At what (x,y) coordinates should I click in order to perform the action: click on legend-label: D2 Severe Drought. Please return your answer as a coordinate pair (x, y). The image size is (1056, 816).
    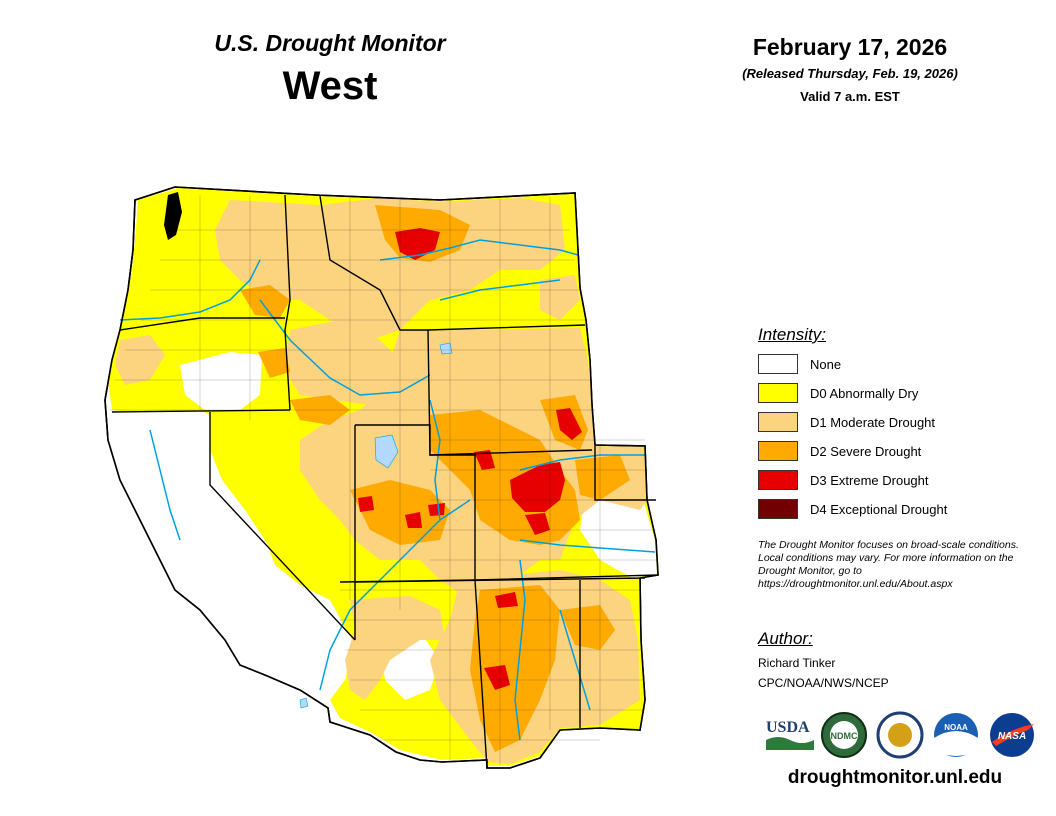
    Looking at the image, I should click on (866, 451).